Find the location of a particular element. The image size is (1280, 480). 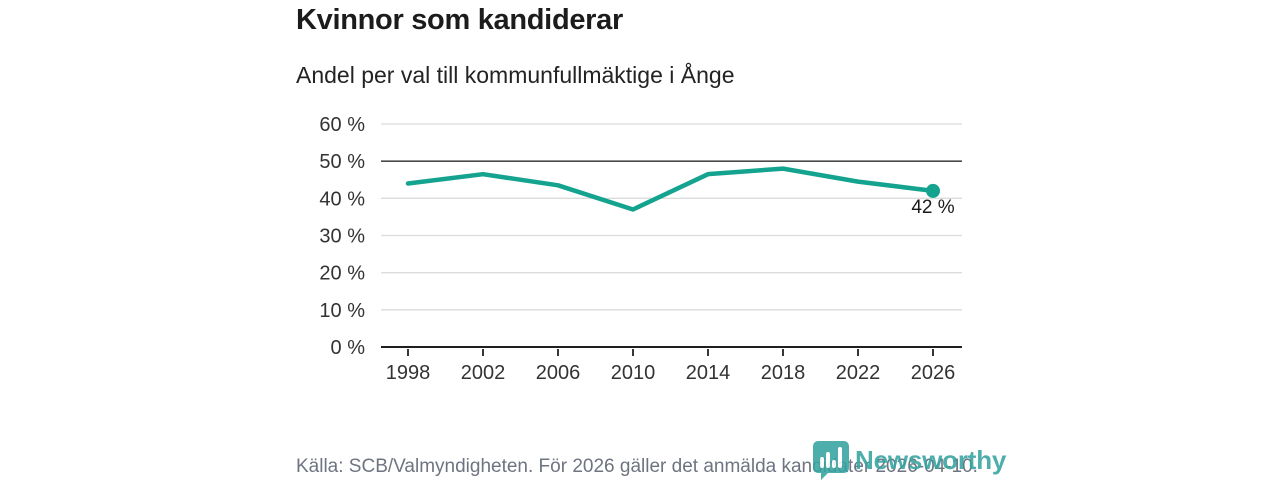

y-tick-label-10: 10 % is located at coordinates (342, 311).